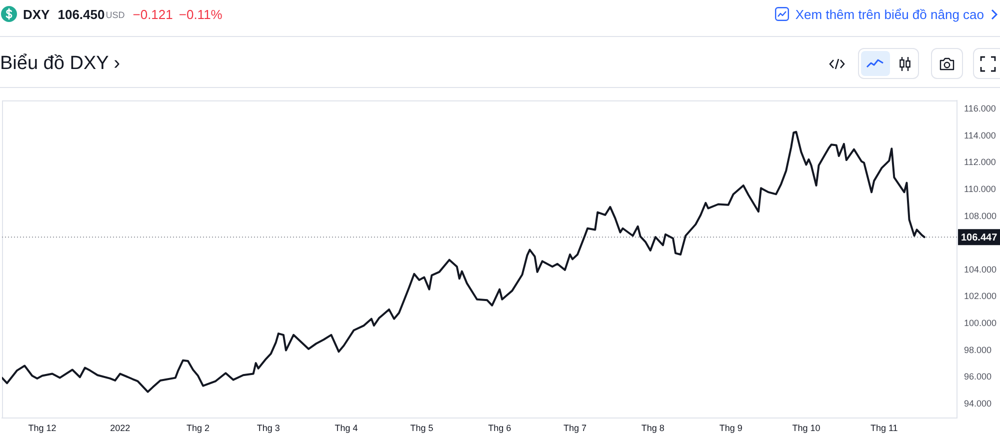 This screenshot has width=1000, height=434. Describe the element at coordinates (115, 15) in the screenshot. I see `text: USD` at that location.